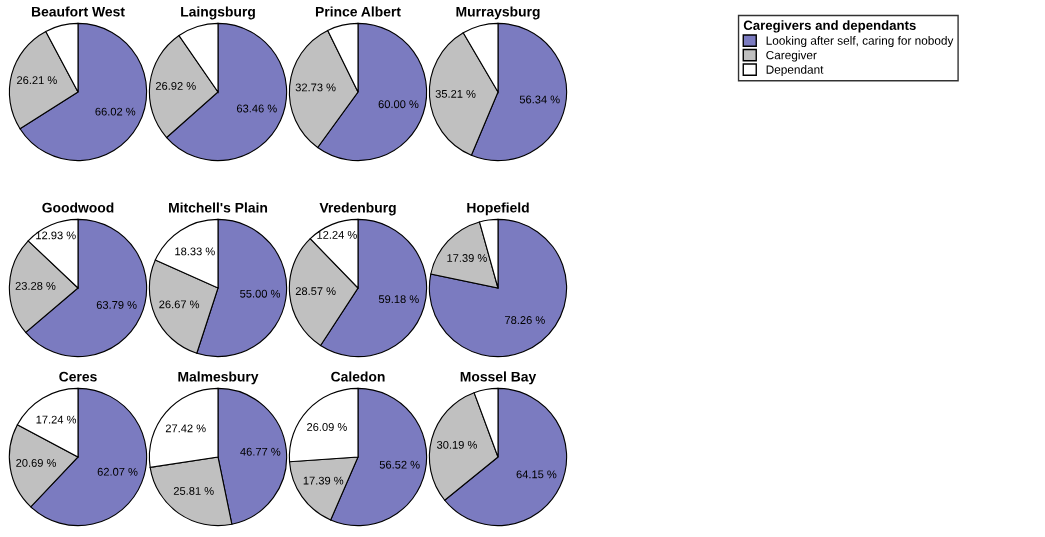  What do you see at coordinates (327, 427) in the screenshot?
I see `data-label: 26.09 %` at bounding box center [327, 427].